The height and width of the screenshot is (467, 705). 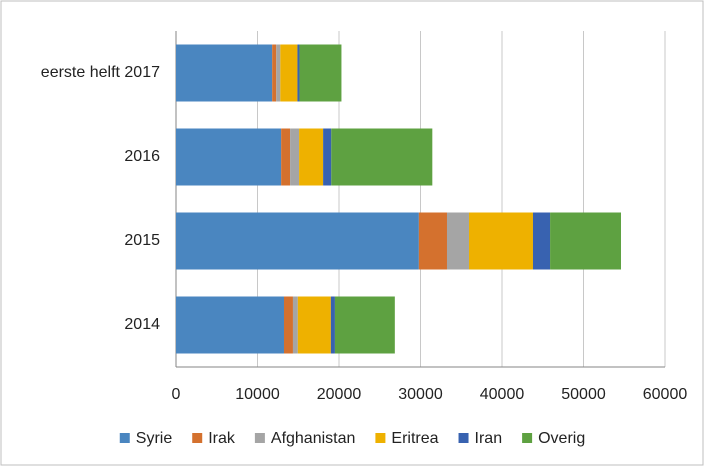 I want to click on legend-label: Overig, so click(x=561, y=438).